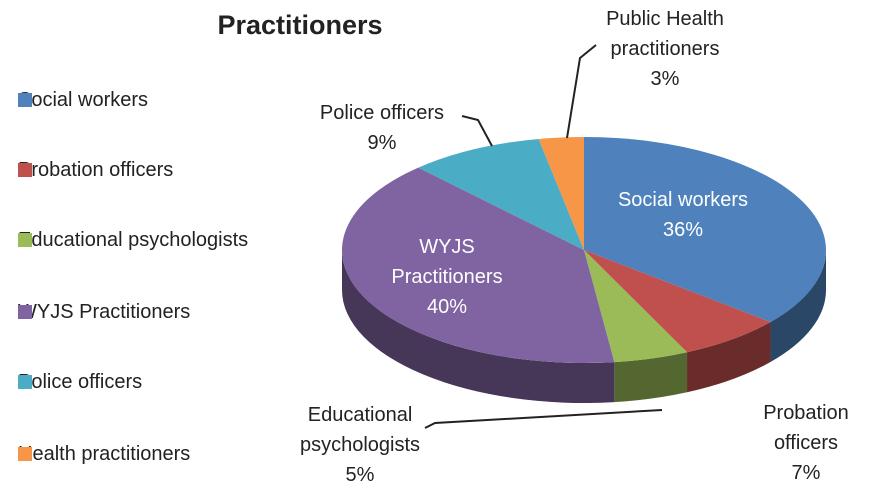 This screenshot has height=493, width=873. I want to click on legend-label: WYJS Practitioners, so click(104, 312).